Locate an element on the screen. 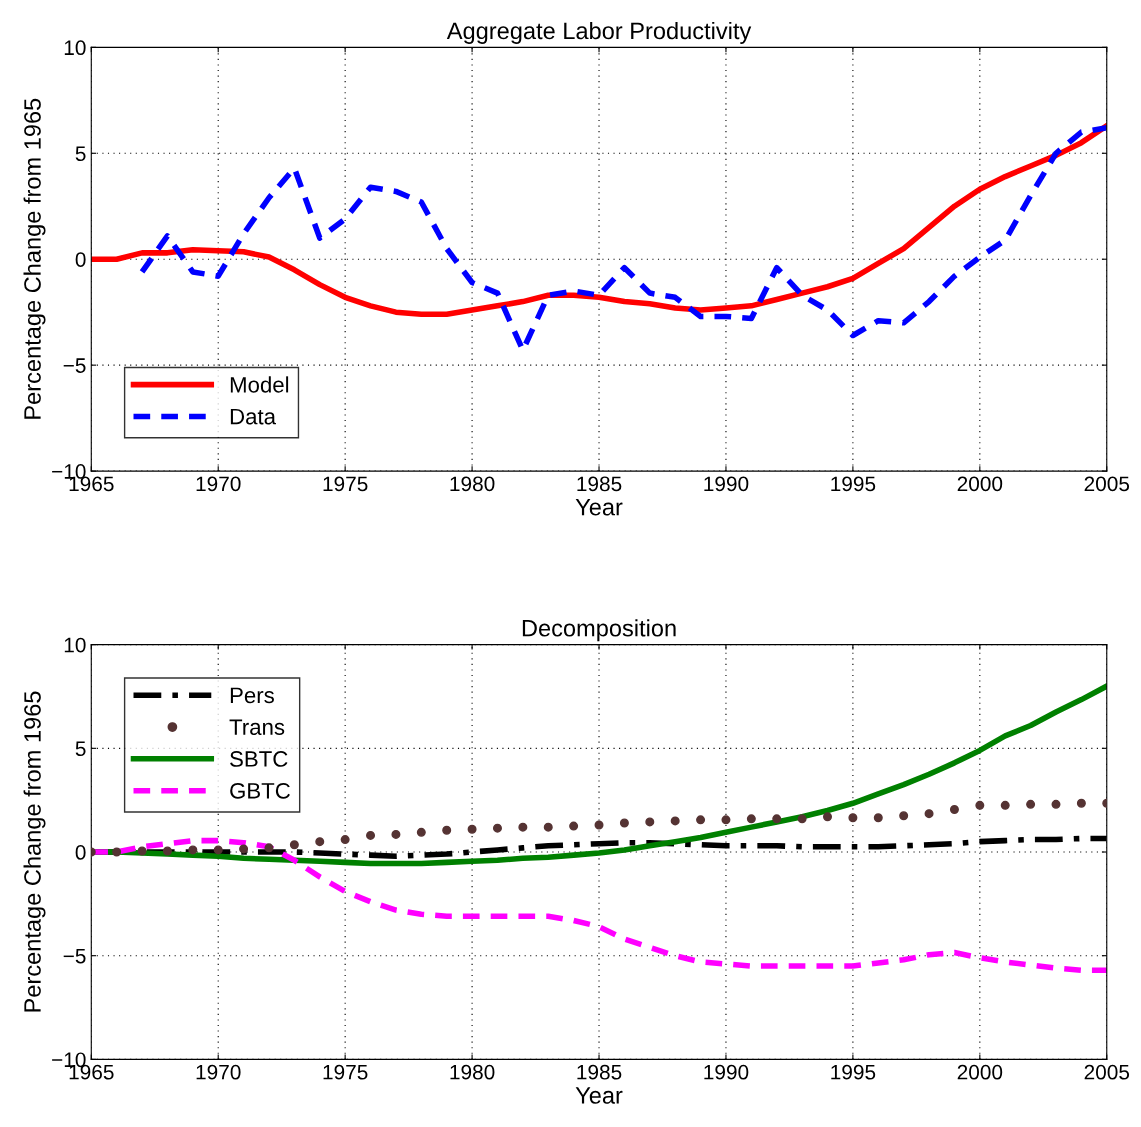 The image size is (1141, 1127). legend-label: Model is located at coordinates (259, 384).